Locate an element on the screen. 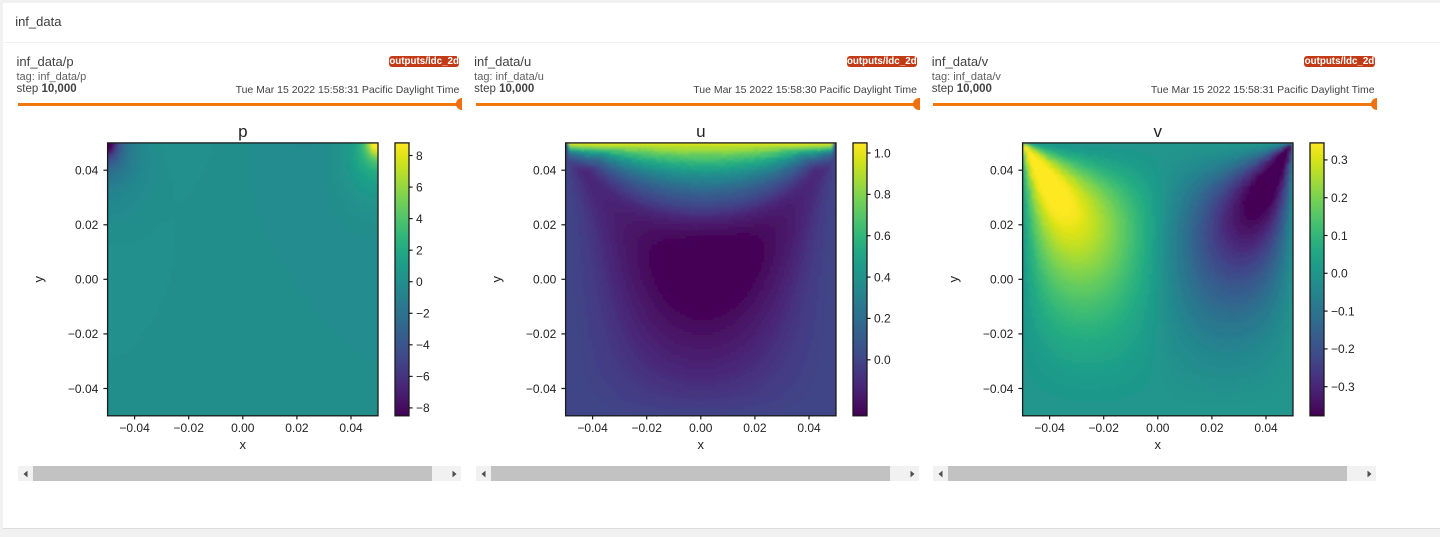 This screenshot has width=1440, height=537. svg-text: 0.1 is located at coordinates (1339, 236).